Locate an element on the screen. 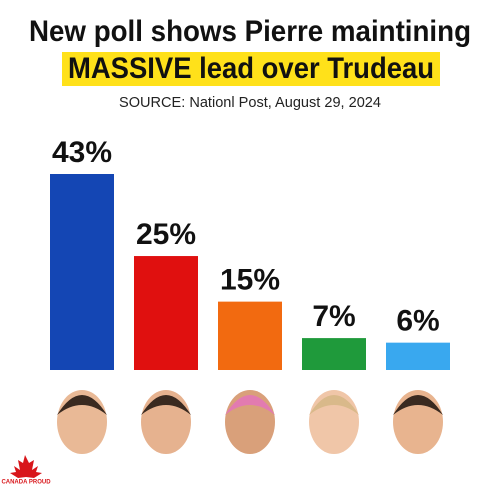 This screenshot has width=500, height=500. chart-title: New poll shows Pierre maintining is located at coordinates (250, 31).